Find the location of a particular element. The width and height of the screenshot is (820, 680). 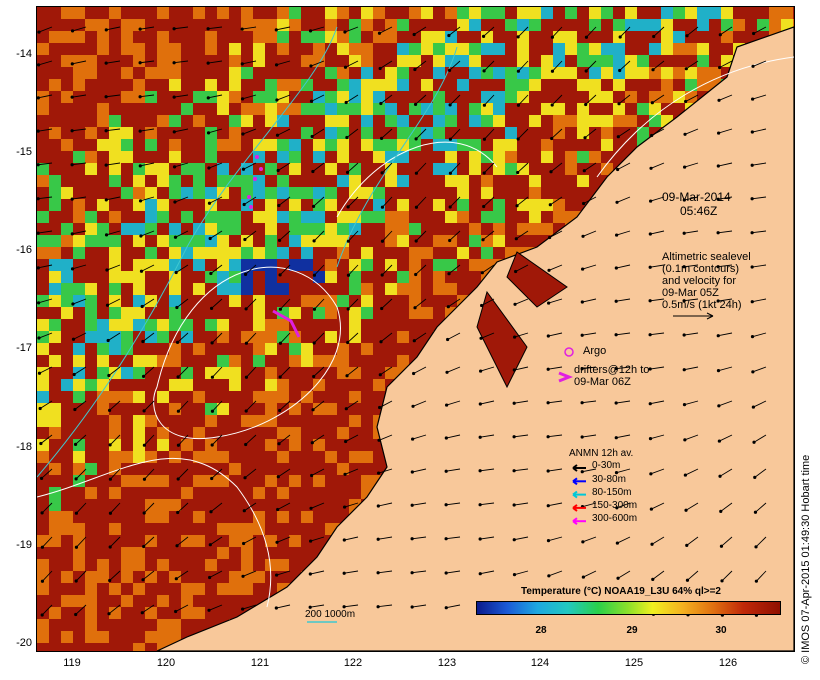

lat-tick: -16 is located at coordinates (24, 250).